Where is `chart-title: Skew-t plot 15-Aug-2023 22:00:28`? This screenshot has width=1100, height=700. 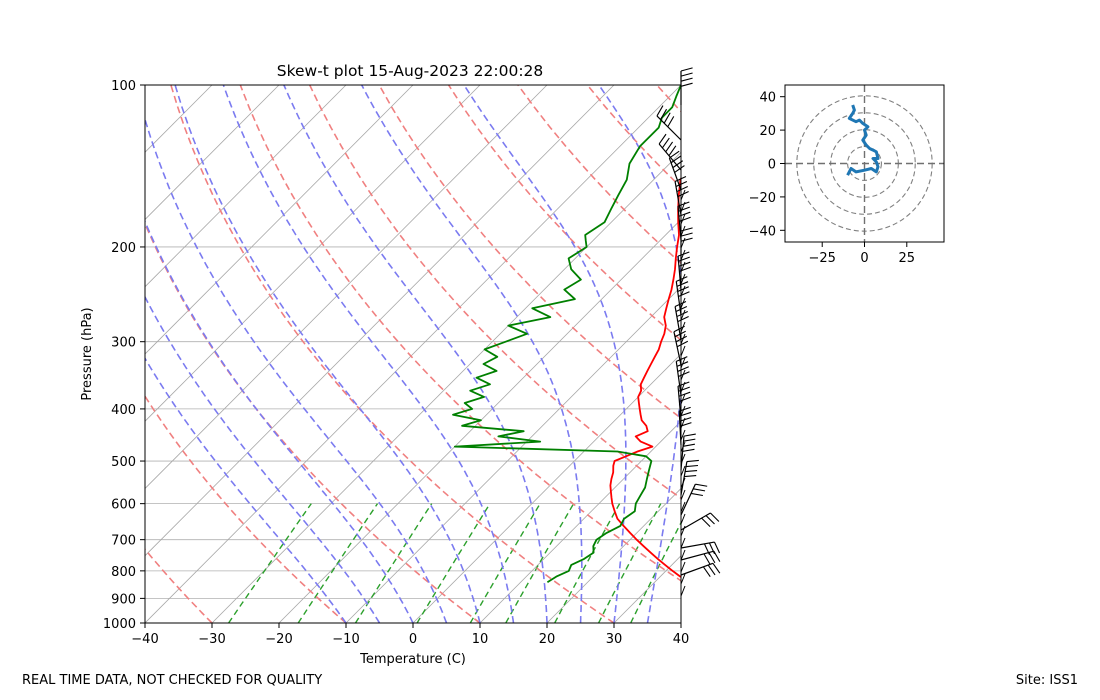
chart-title: Skew-t plot 15-Aug-2023 22:00:28 is located at coordinates (410, 71).